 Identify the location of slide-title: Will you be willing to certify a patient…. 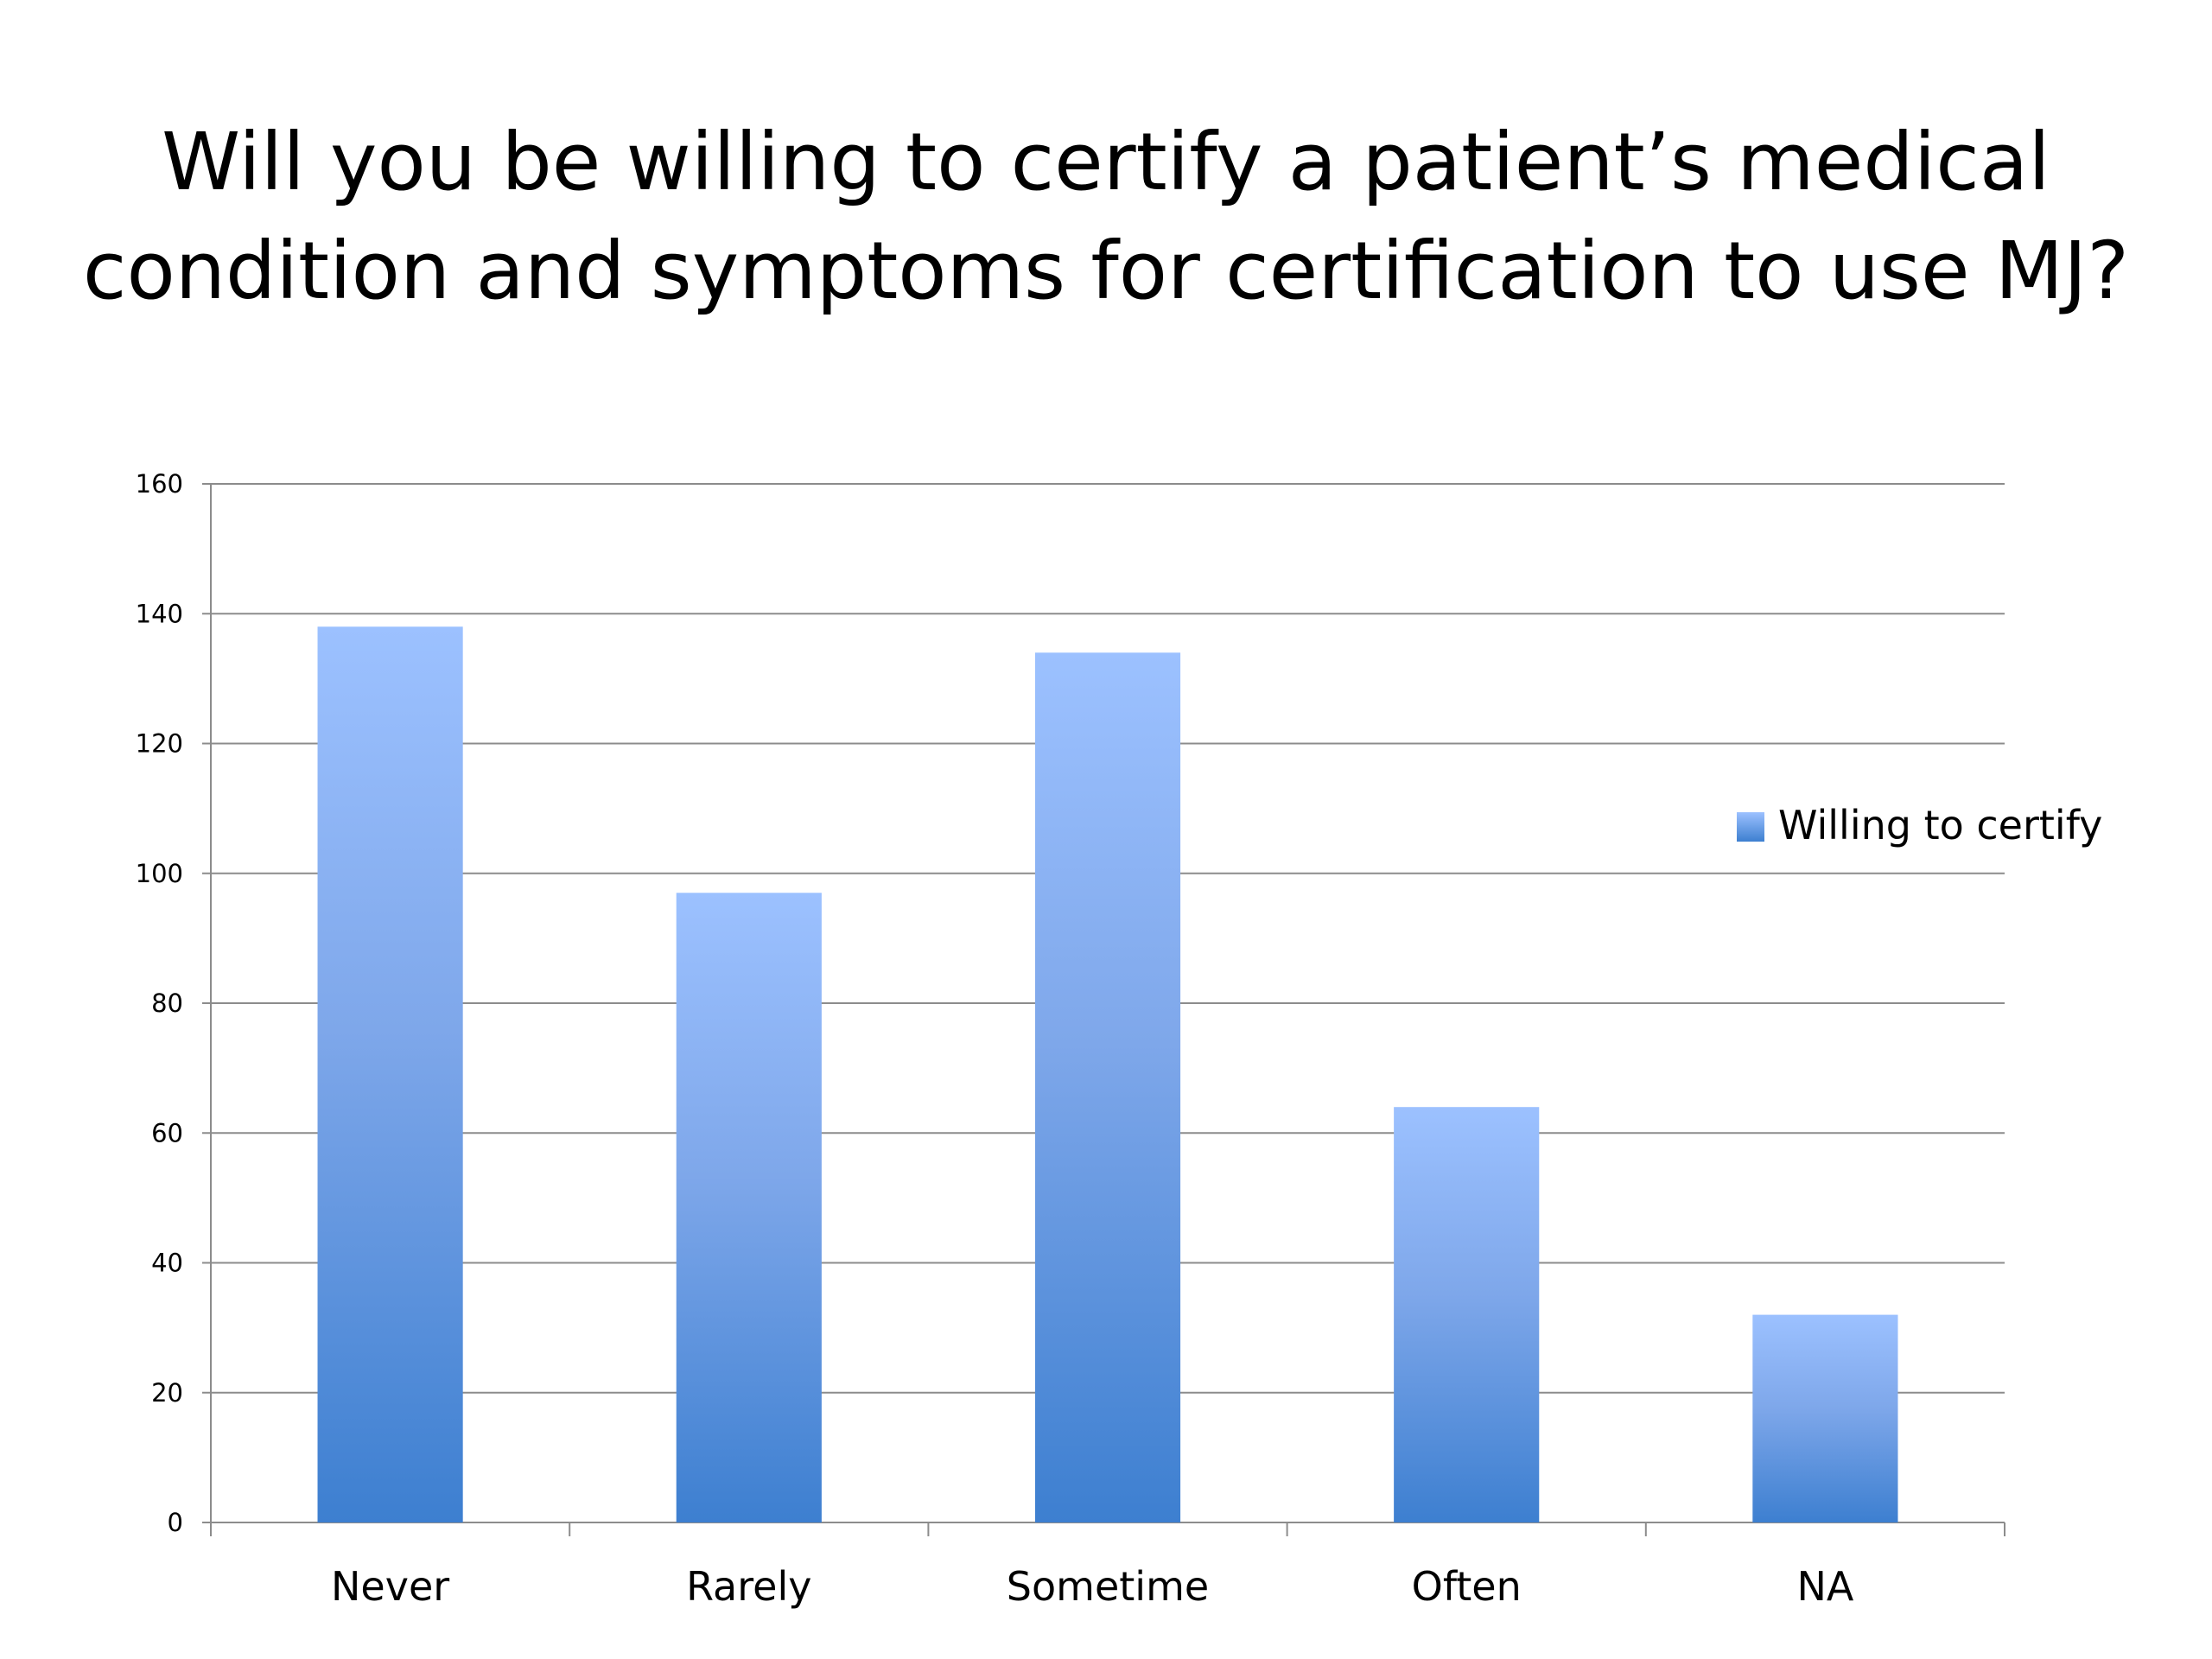
(1106, 217).